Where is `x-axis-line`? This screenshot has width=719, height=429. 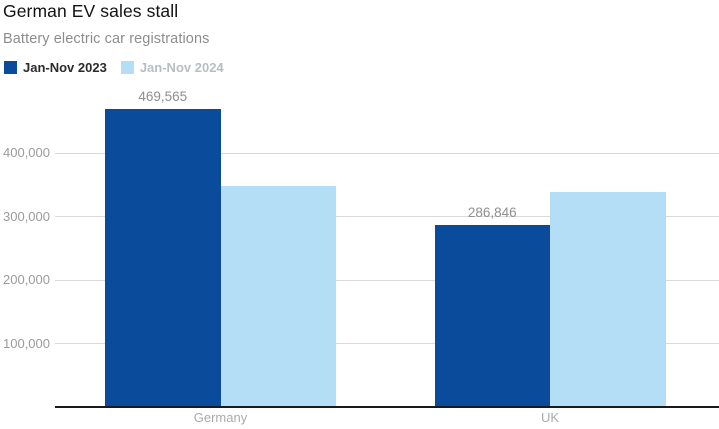 x-axis-line is located at coordinates (387, 407).